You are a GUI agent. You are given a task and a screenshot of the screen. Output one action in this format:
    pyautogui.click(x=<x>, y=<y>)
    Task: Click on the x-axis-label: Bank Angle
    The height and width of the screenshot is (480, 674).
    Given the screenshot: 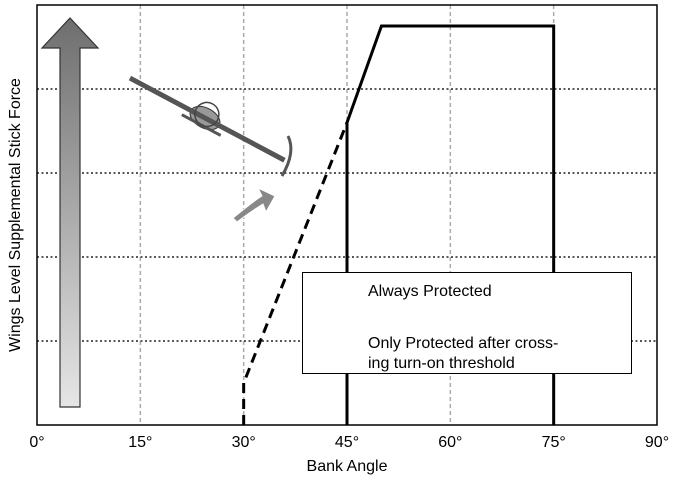 What is the action you would take?
    pyautogui.click(x=347, y=466)
    